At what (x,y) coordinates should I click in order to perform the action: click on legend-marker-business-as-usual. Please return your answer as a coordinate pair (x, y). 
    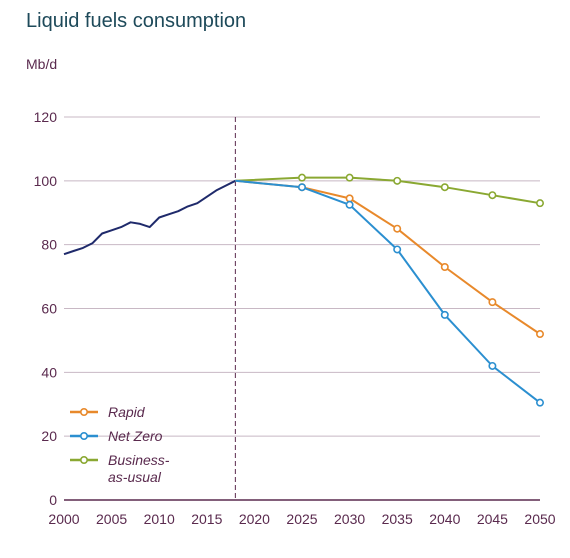
    Looking at the image, I should click on (84, 459).